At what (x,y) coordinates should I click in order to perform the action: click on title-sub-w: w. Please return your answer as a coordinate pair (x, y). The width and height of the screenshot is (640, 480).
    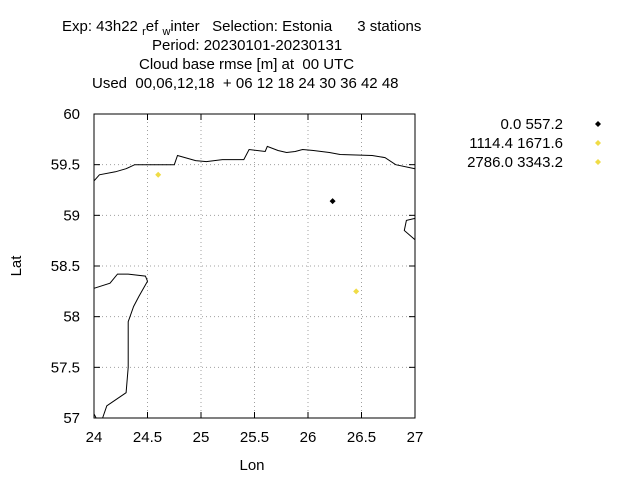
    Looking at the image, I should click on (166, 32).